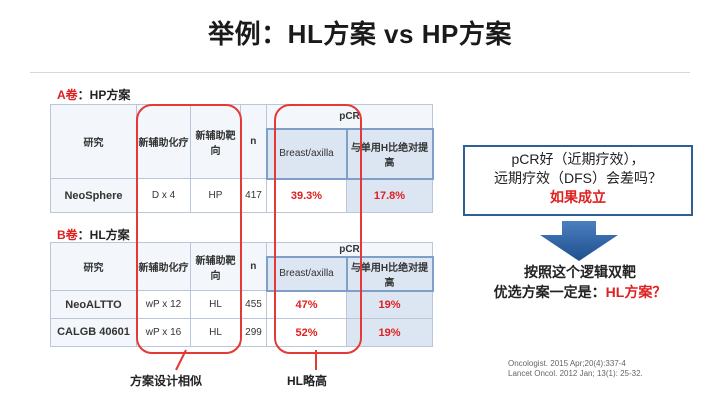 The image size is (720, 405). What do you see at coordinates (567, 363) in the screenshot?
I see `reference-1: Oncologist. 2015 Apr;20(4):337-4` at bounding box center [567, 363].